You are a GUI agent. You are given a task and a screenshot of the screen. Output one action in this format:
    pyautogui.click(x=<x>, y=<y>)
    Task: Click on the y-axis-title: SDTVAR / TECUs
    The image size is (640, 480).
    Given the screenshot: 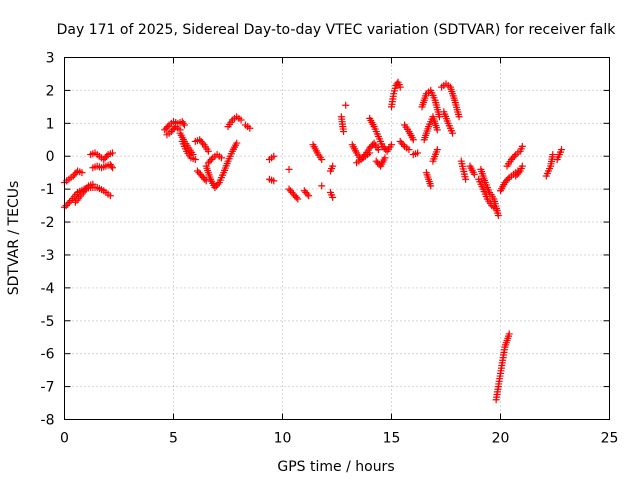 What is the action you would take?
    pyautogui.click(x=14, y=238)
    